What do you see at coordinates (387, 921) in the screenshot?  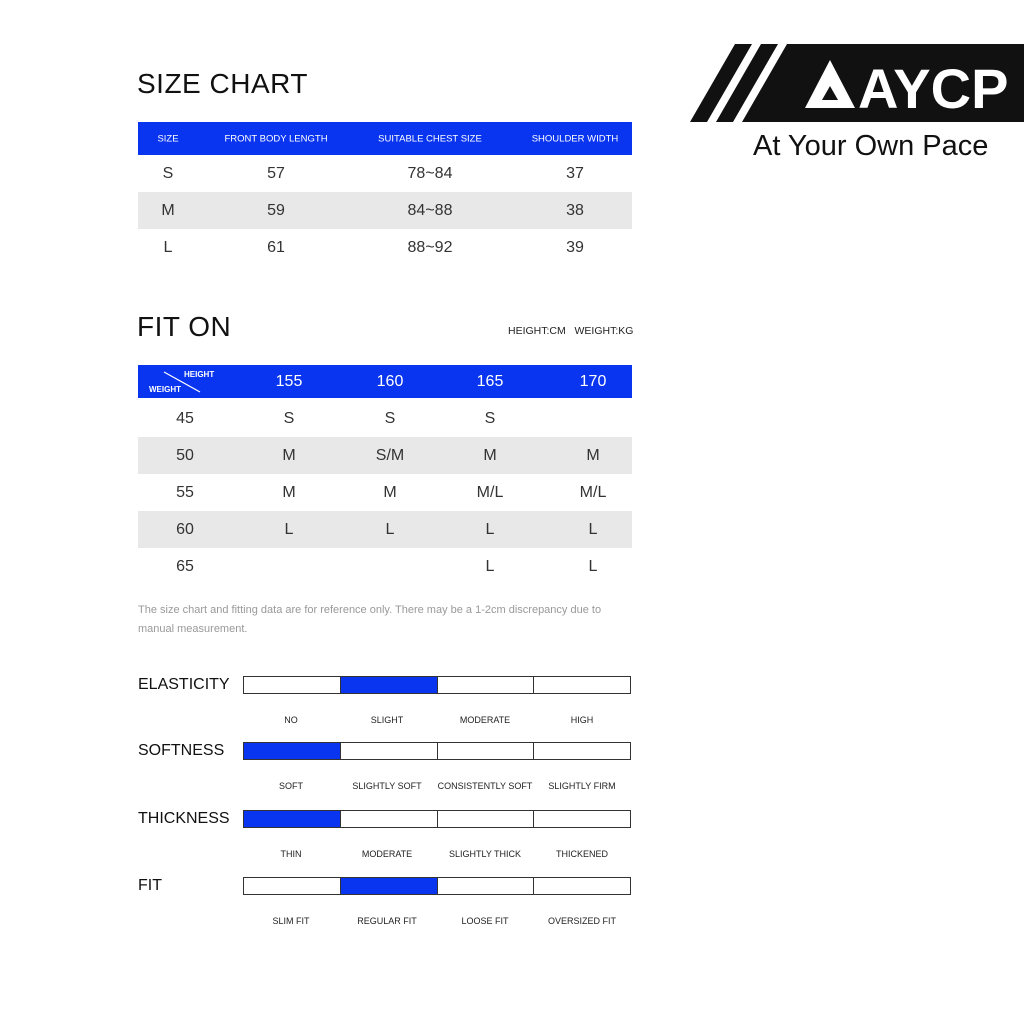 I see `scale-label: REGULAR FIT` at bounding box center [387, 921].